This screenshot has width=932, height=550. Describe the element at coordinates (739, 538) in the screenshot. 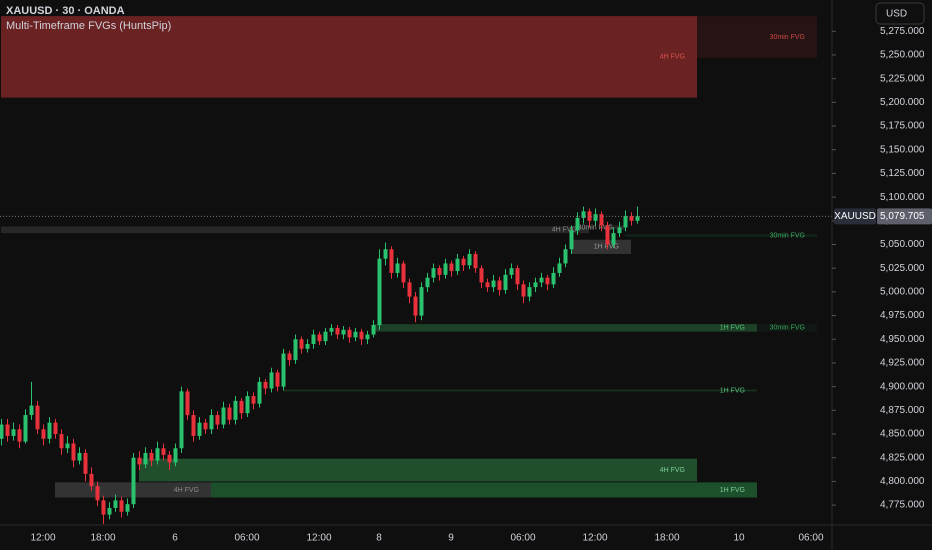

I see `x-tick-label: 10` at that location.